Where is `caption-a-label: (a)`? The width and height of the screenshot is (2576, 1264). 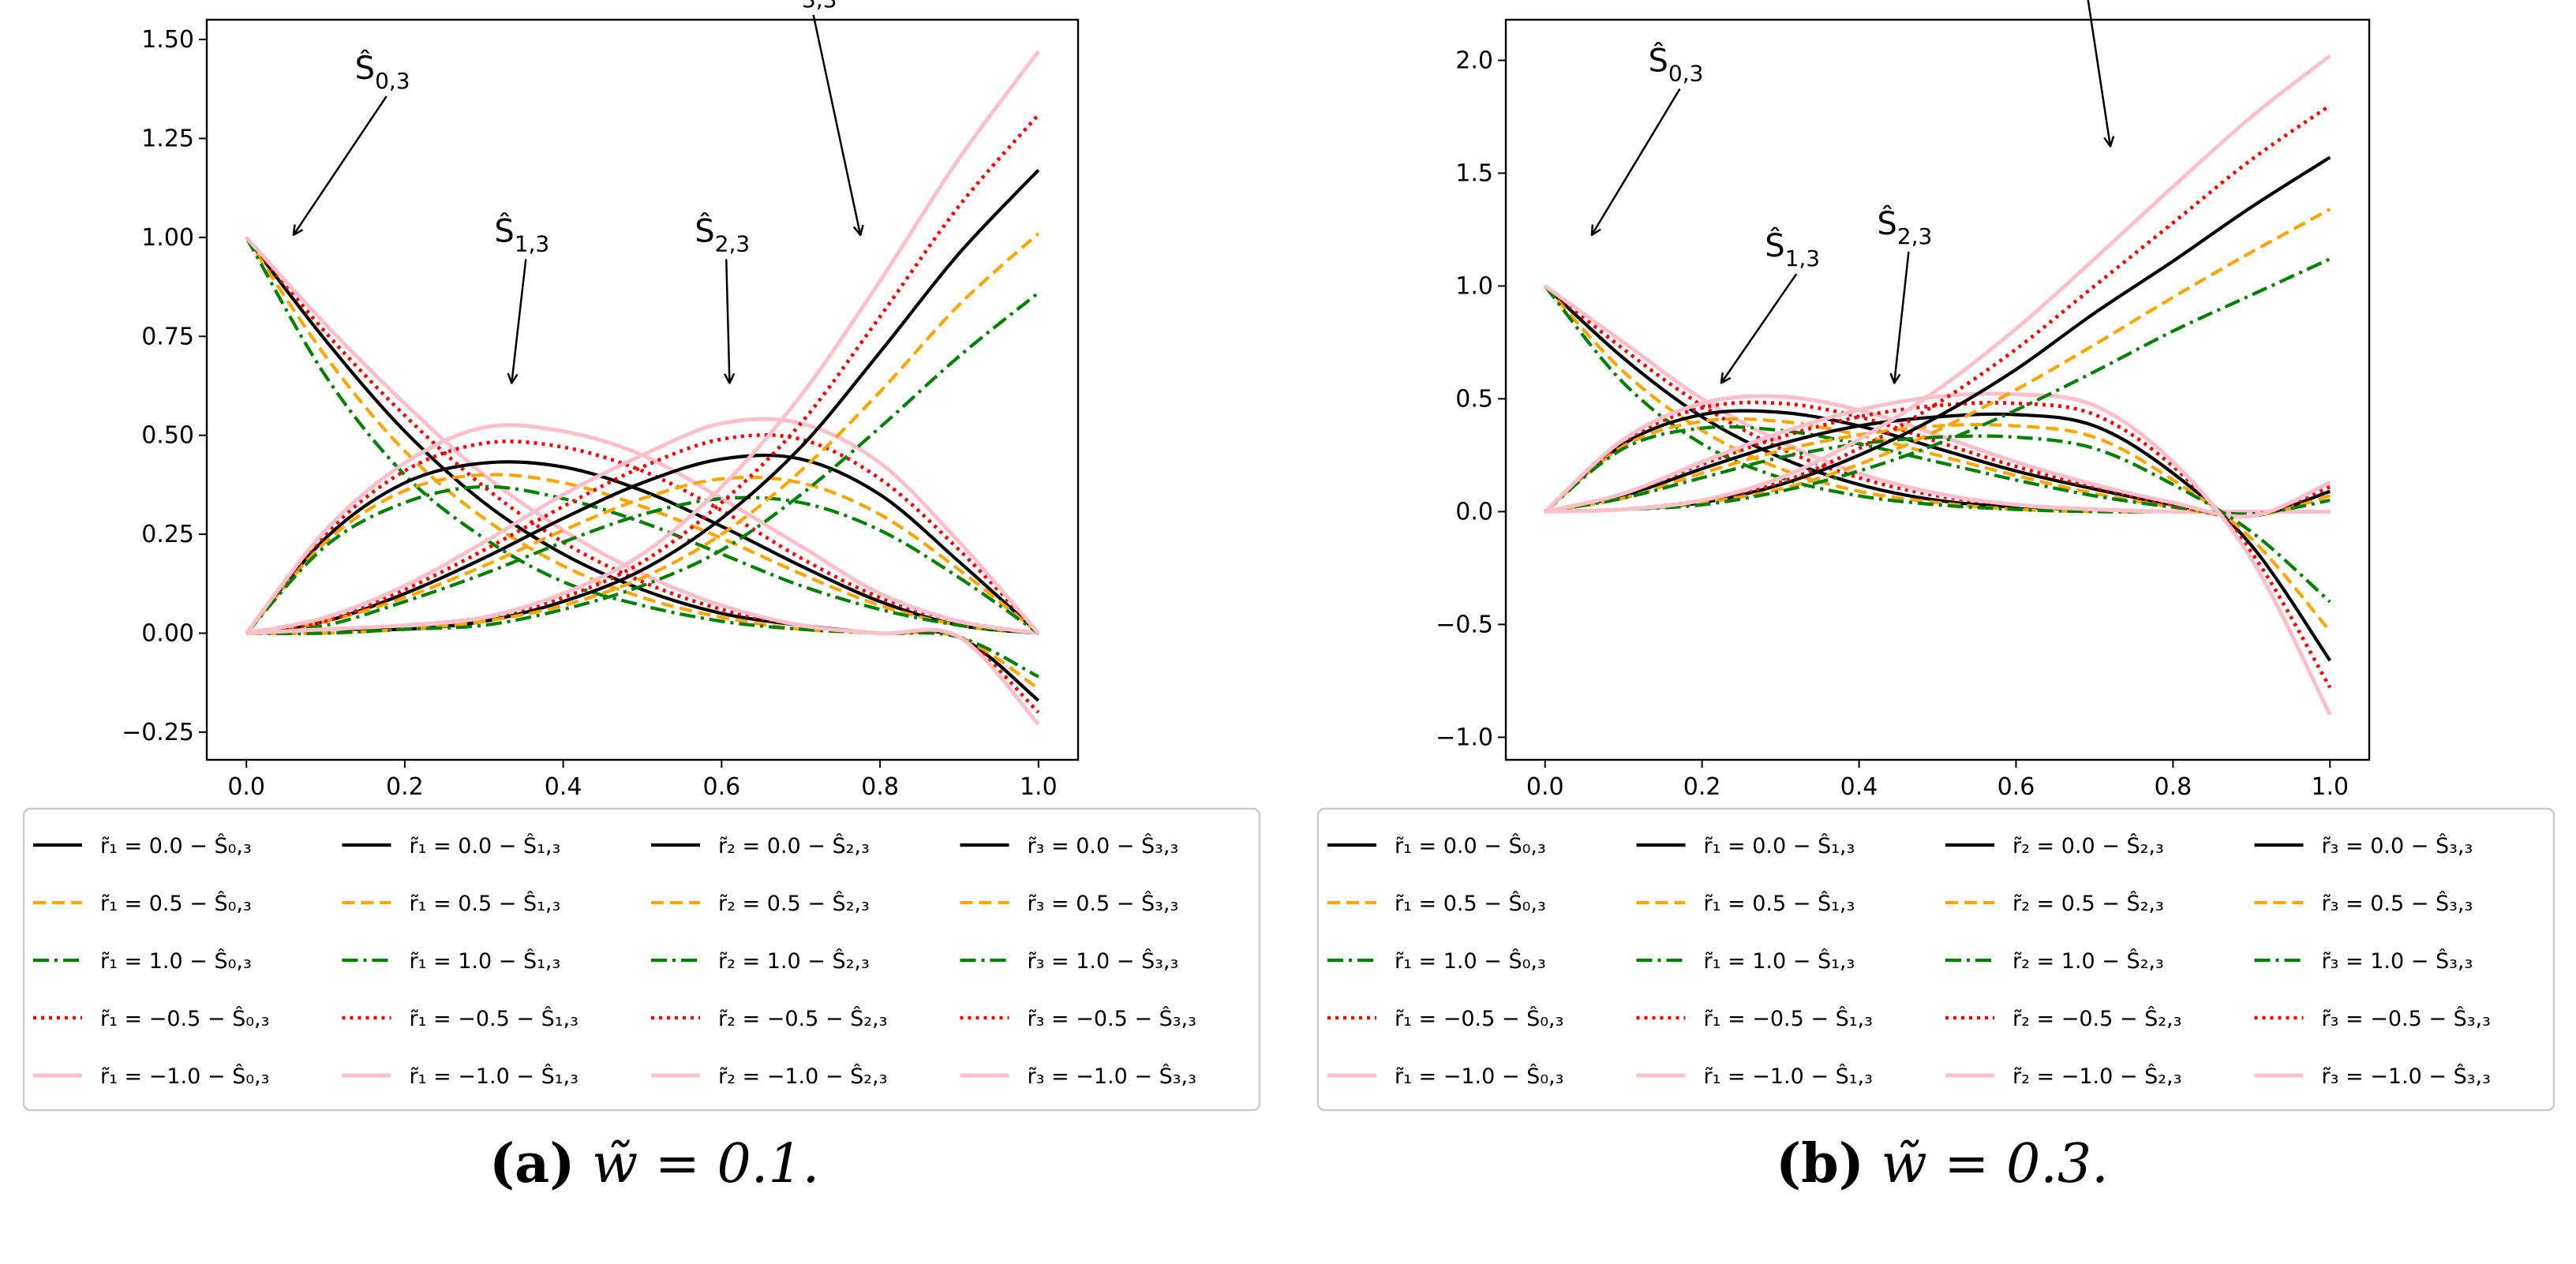 caption-a-label: (a) is located at coordinates (532, 1164).